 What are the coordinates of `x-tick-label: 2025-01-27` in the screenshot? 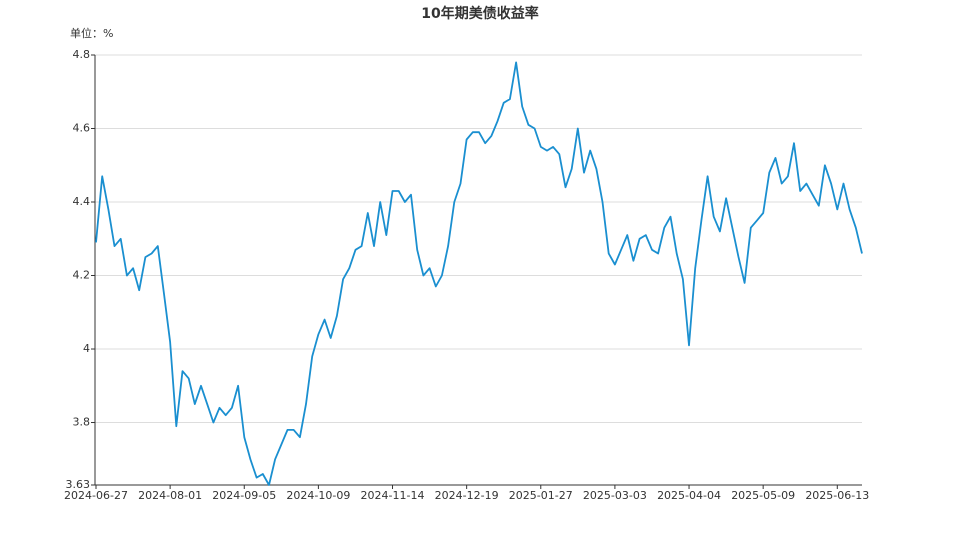 It's located at (541, 495).